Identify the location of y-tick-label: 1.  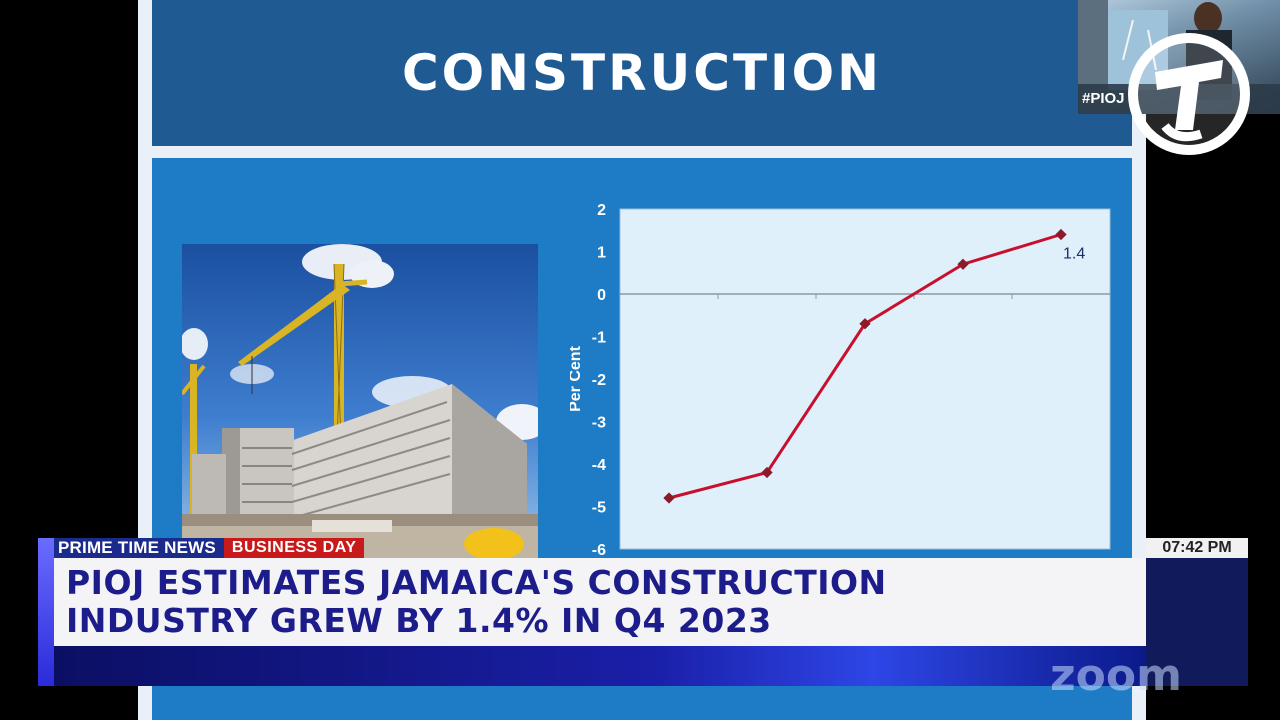
(601, 253).